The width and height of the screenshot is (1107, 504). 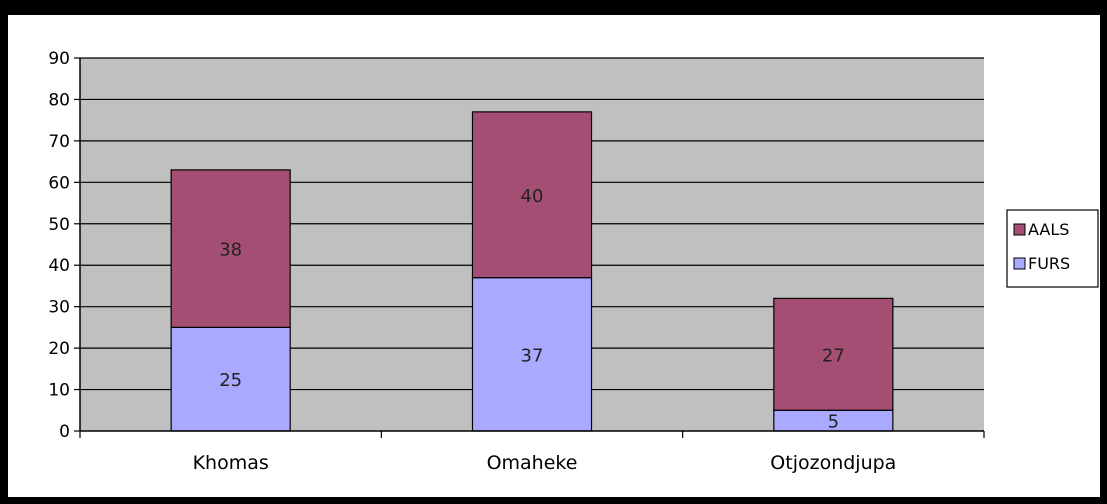 I want to click on y-tick-label: 20, so click(x=59, y=349).